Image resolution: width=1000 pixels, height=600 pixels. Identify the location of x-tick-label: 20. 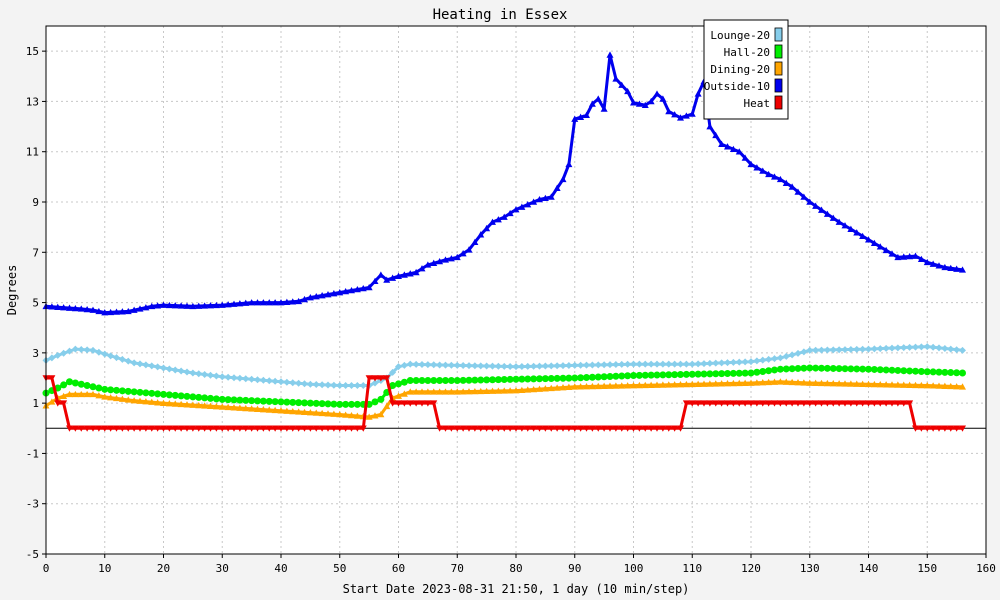
(163, 568).